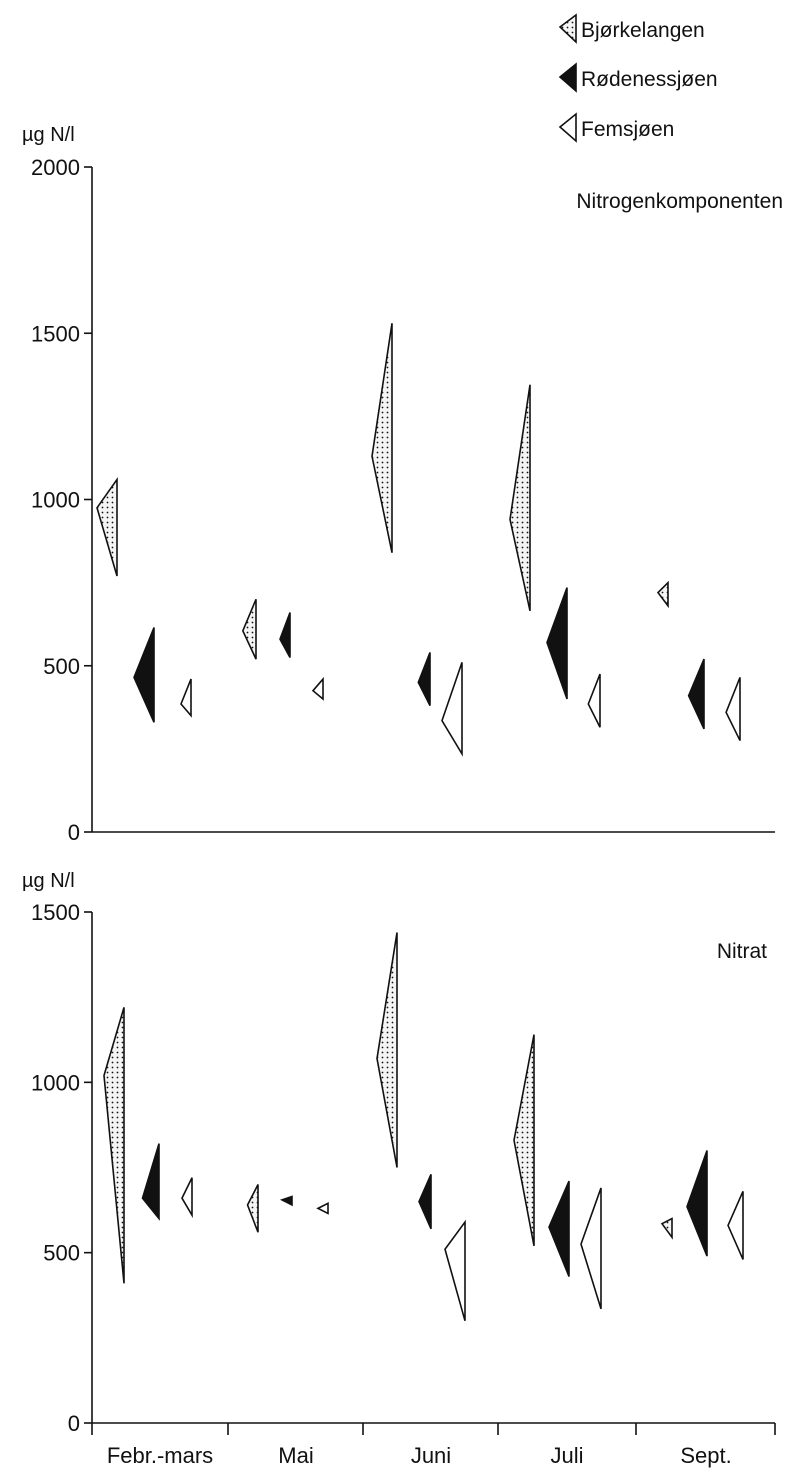 The width and height of the screenshot is (789, 1472). What do you see at coordinates (679, 201) in the screenshot?
I see `panel-title: Nitrogenkomponenten` at bounding box center [679, 201].